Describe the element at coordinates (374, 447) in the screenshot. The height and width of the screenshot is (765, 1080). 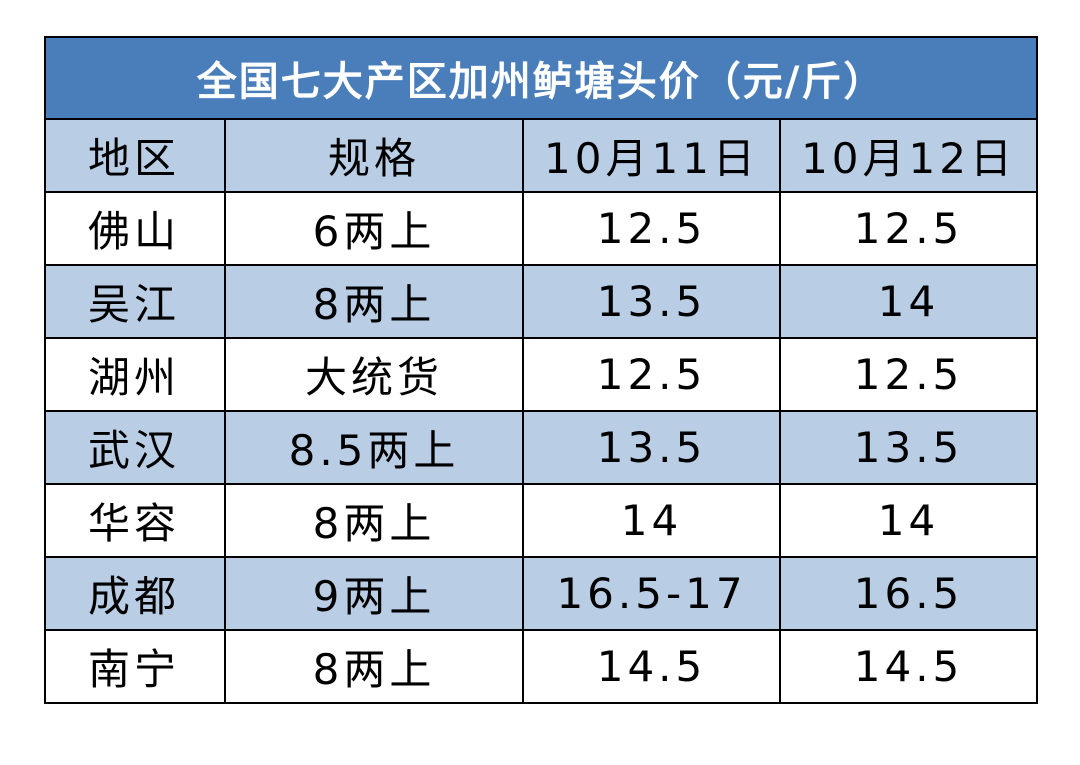
I see `spec-cell: 8.5两上` at that location.